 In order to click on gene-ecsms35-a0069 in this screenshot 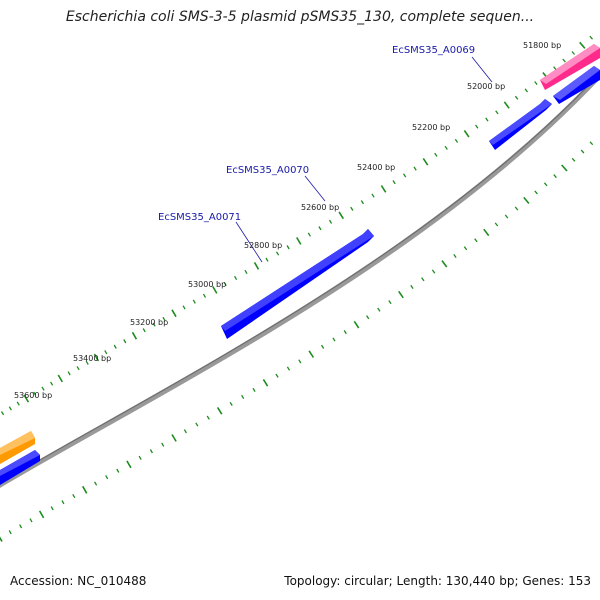, I will do `click(520, 124)`.